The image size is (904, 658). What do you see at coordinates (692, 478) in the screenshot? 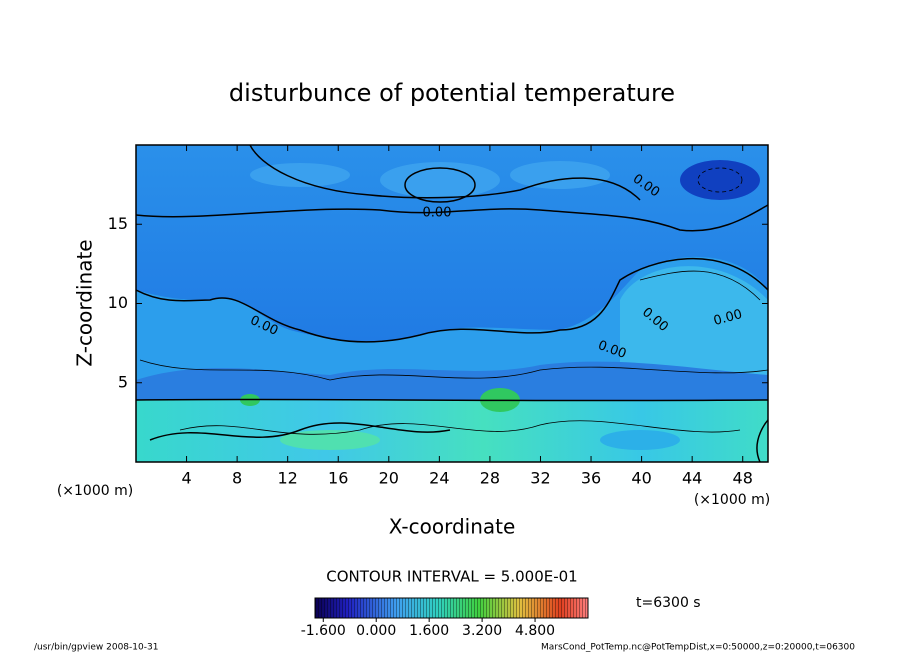
I see `x-tick-label: 44` at bounding box center [692, 478].